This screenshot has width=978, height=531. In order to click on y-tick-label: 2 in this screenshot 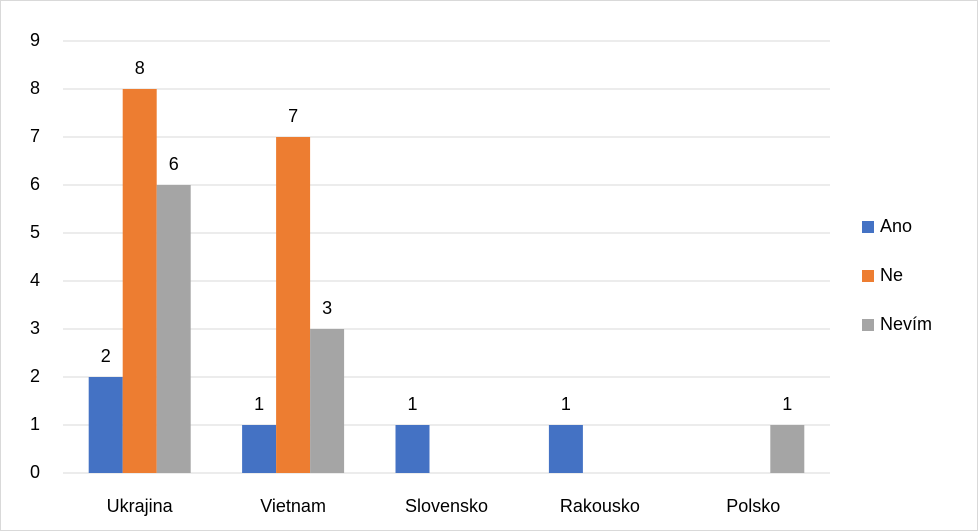, I will do `click(35, 376)`.